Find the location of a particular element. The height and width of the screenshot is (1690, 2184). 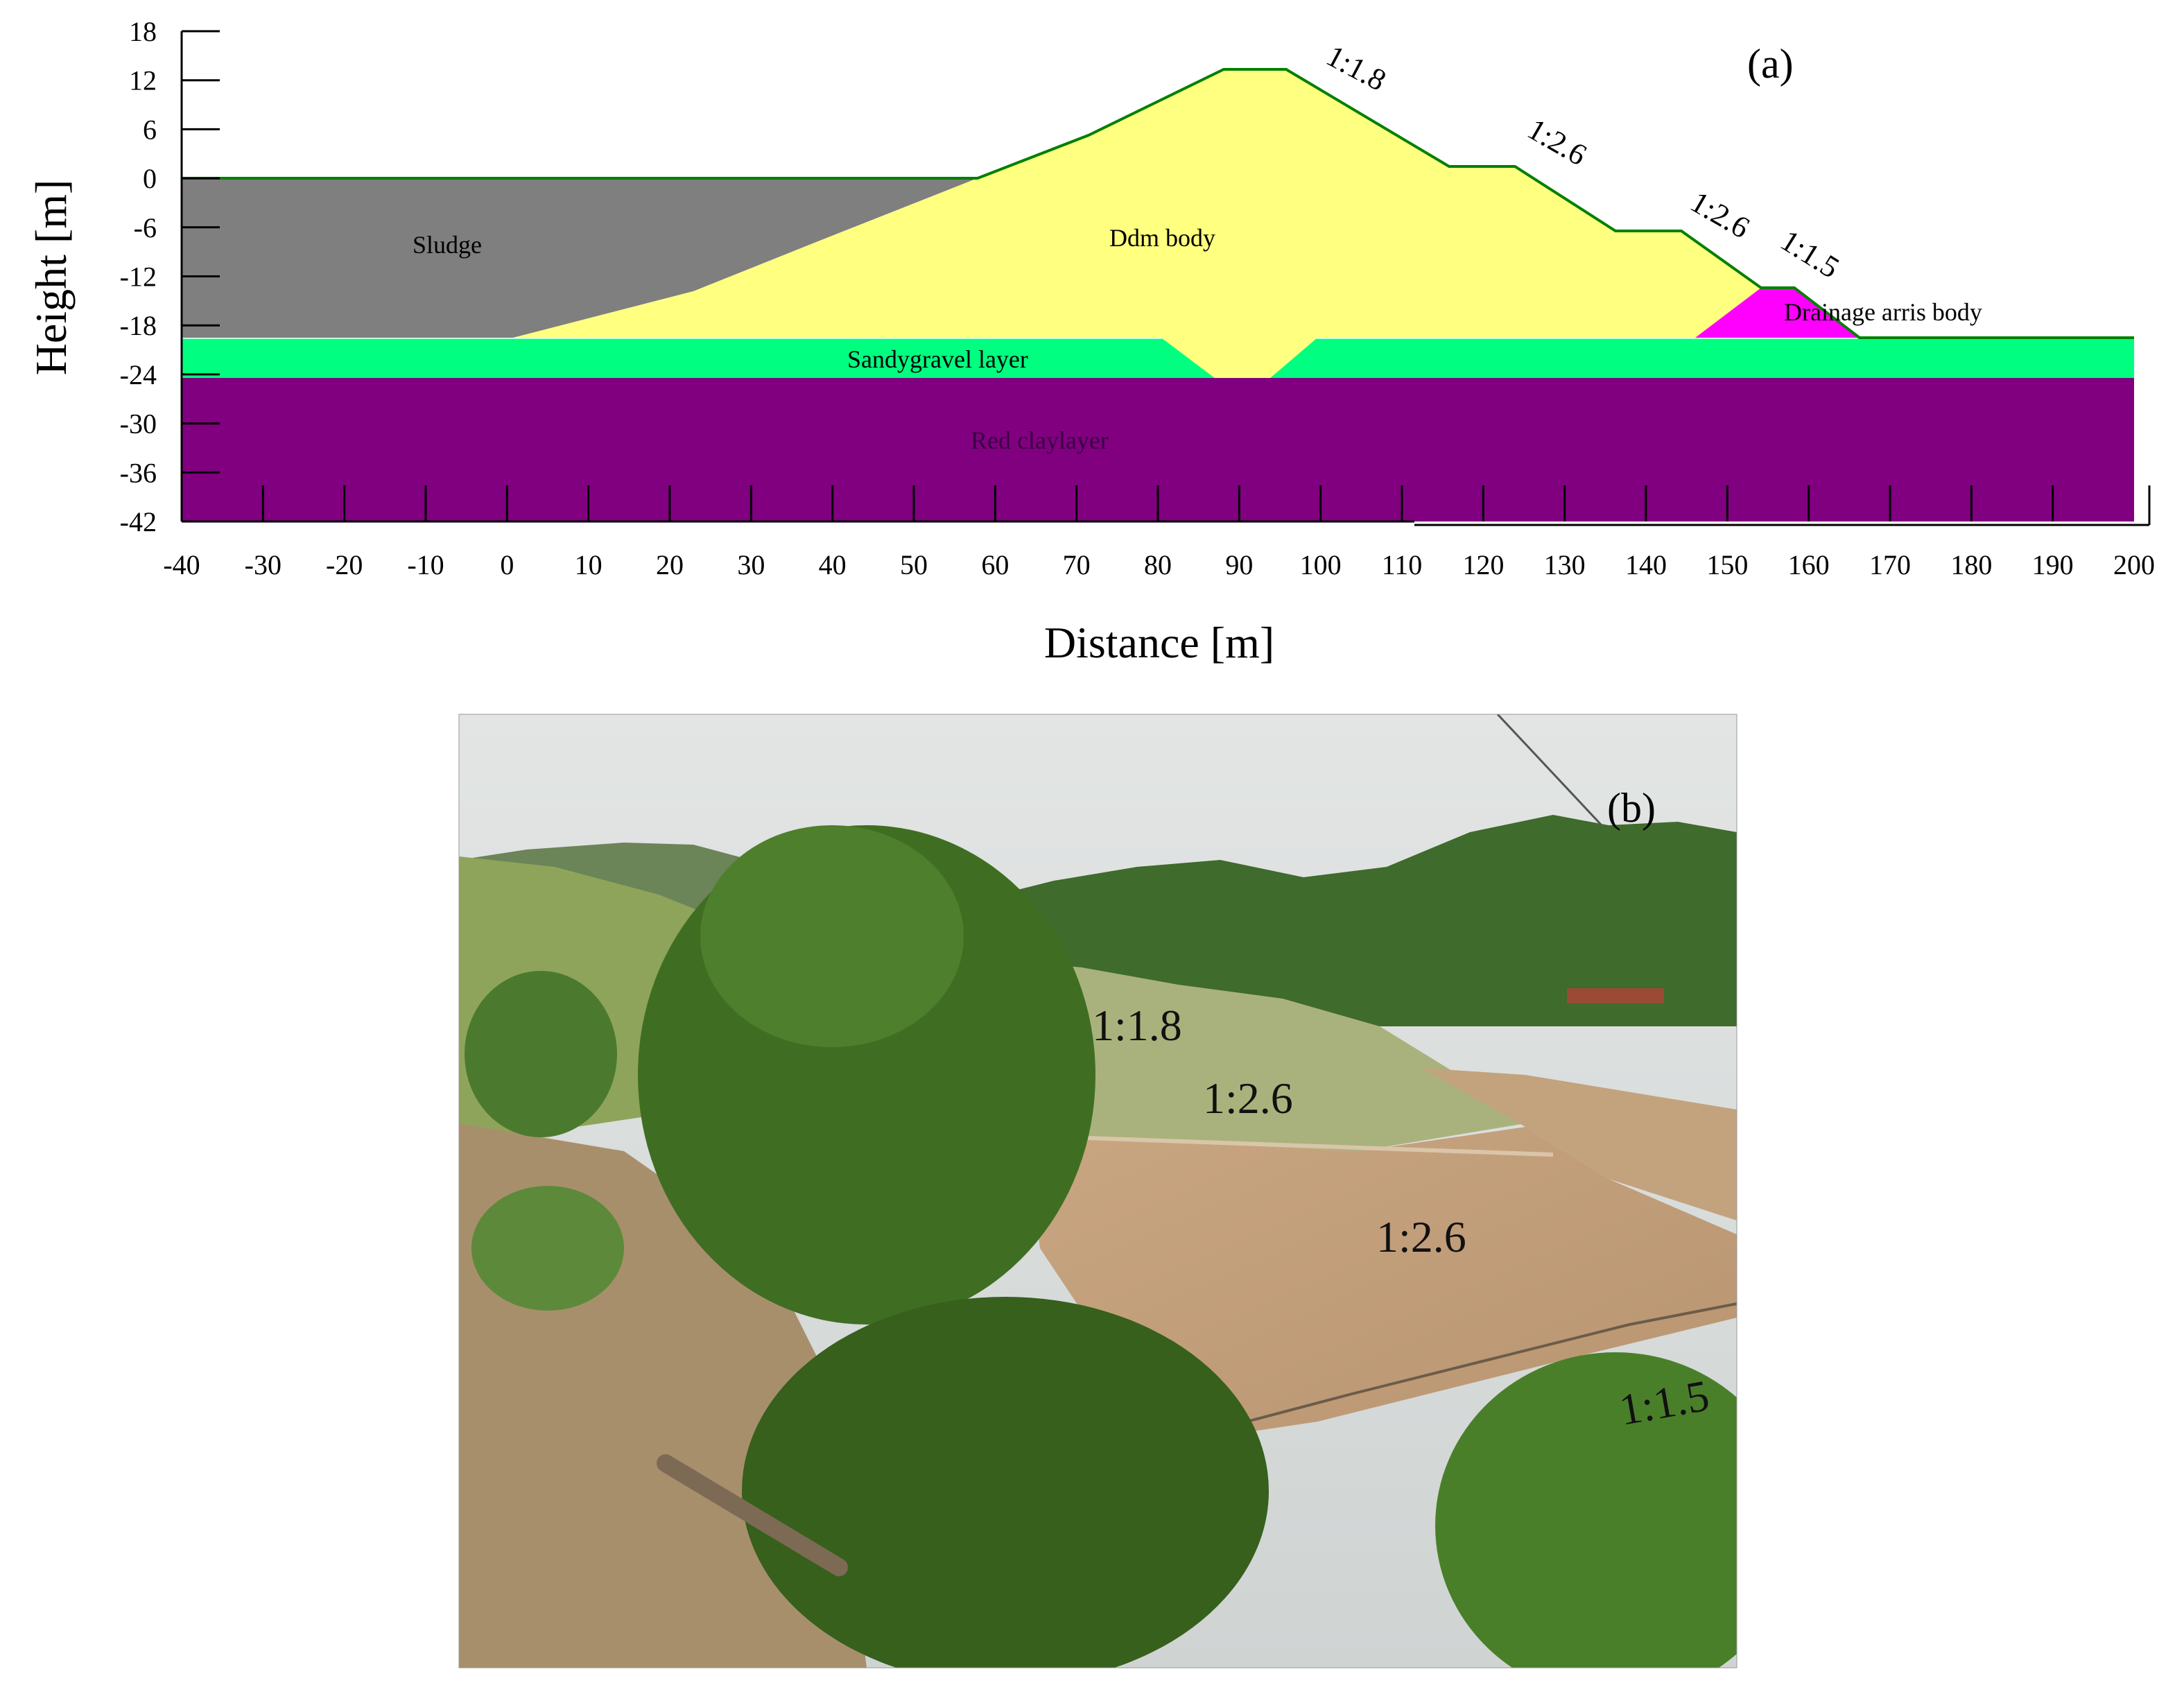

photo-berm-road is located at coordinates (1310, 1146).